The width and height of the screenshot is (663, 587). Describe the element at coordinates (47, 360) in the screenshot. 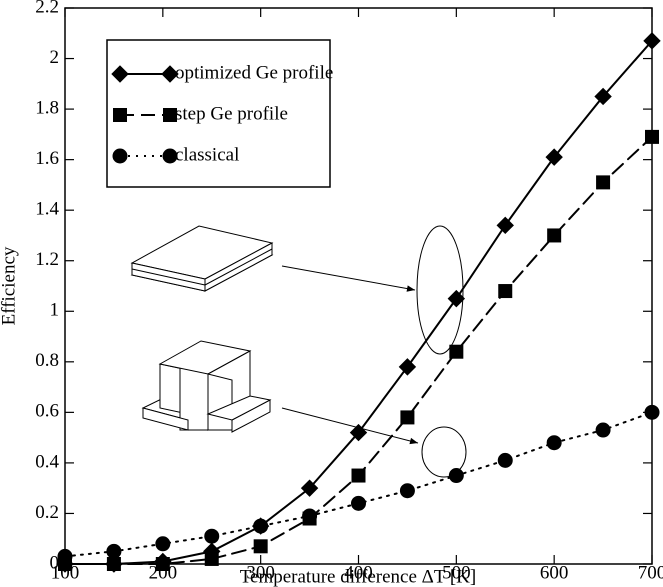

I see `y-tick-label: 0.8` at that location.